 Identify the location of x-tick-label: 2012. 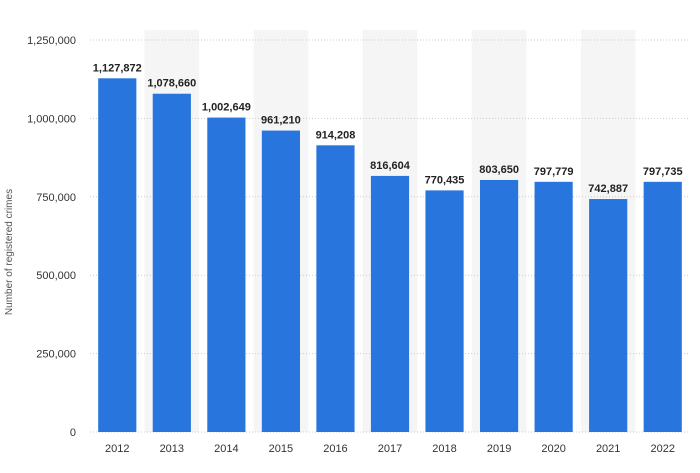
(117, 449).